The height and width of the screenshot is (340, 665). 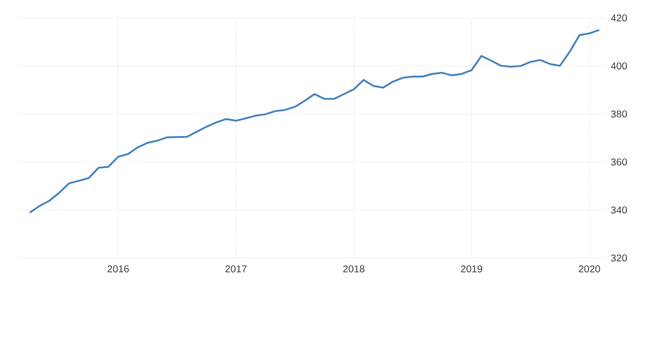 What do you see at coordinates (353, 268) in the screenshot?
I see `x-tick-label: 2018` at bounding box center [353, 268].